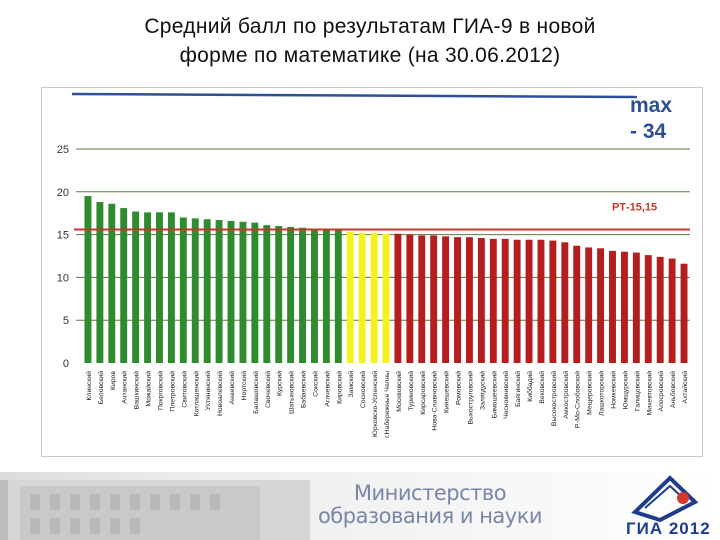  Describe the element at coordinates (430, 493) in the screenshot. I see `ministry-line-1: Министерство` at that location.